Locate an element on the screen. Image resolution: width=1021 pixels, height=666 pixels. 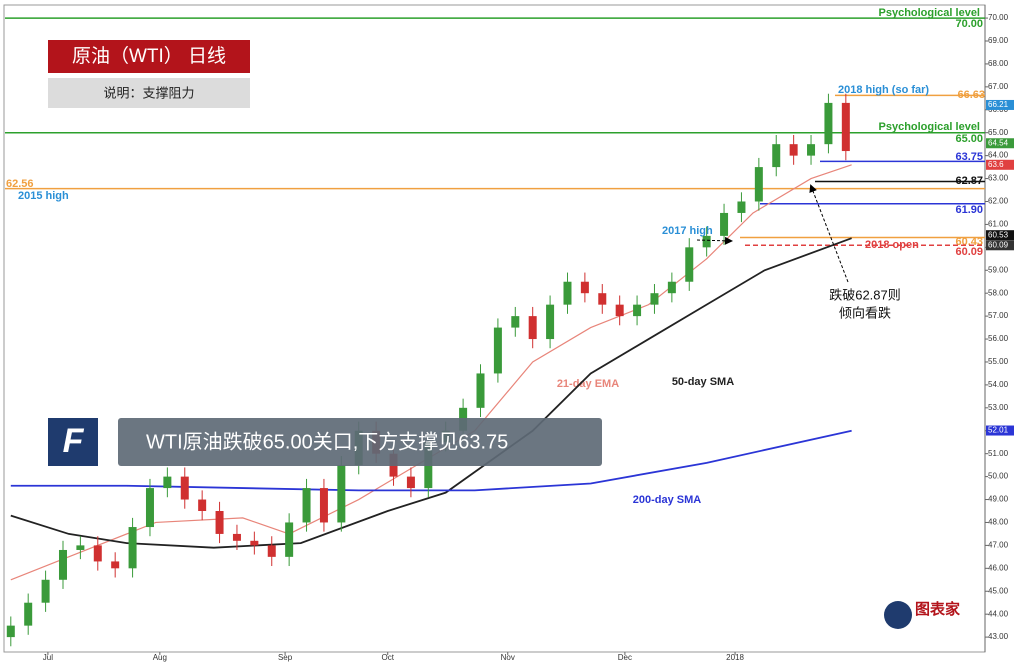
y-tick-label: 61.00 is located at coordinates (998, 224).